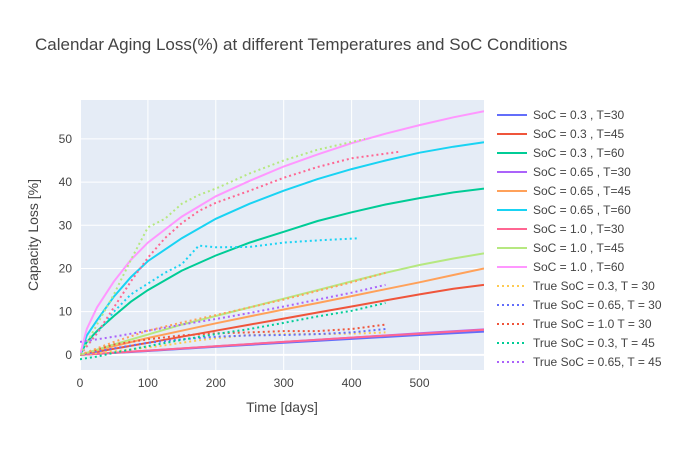 The image size is (700, 450). What do you see at coordinates (282, 407) in the screenshot?
I see `x-axis-label: Time [days]` at bounding box center [282, 407].